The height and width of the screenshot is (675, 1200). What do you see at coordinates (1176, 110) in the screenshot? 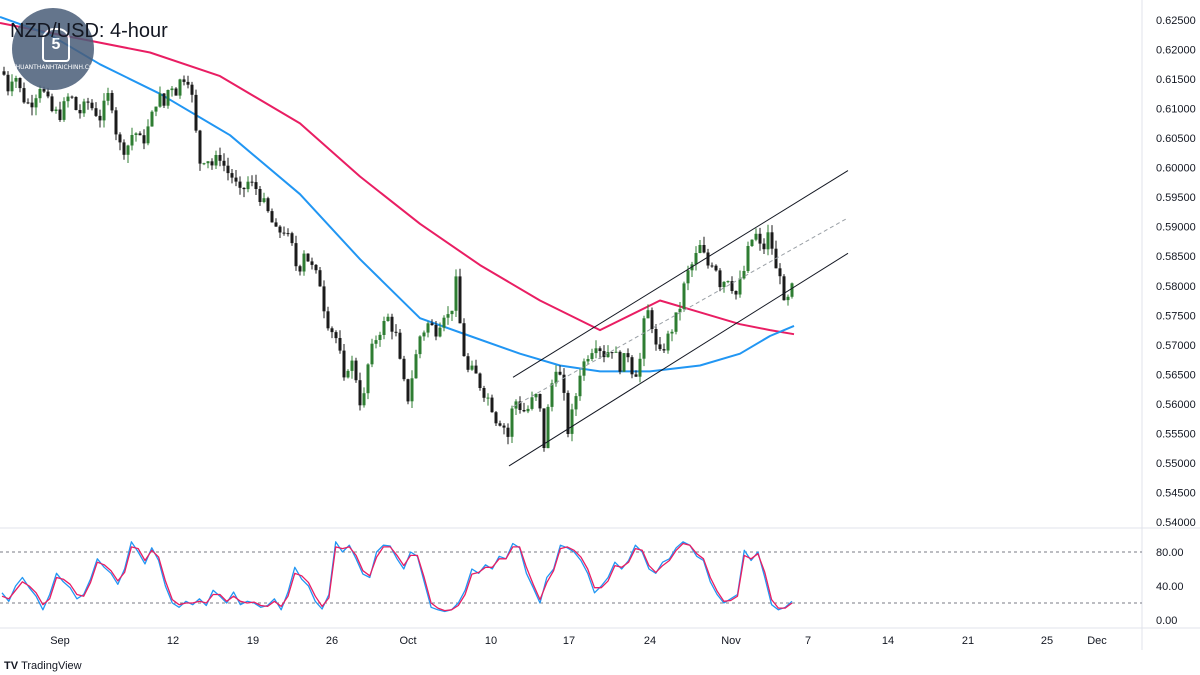
I see `price-tick-label: 0.61000` at bounding box center [1176, 110].